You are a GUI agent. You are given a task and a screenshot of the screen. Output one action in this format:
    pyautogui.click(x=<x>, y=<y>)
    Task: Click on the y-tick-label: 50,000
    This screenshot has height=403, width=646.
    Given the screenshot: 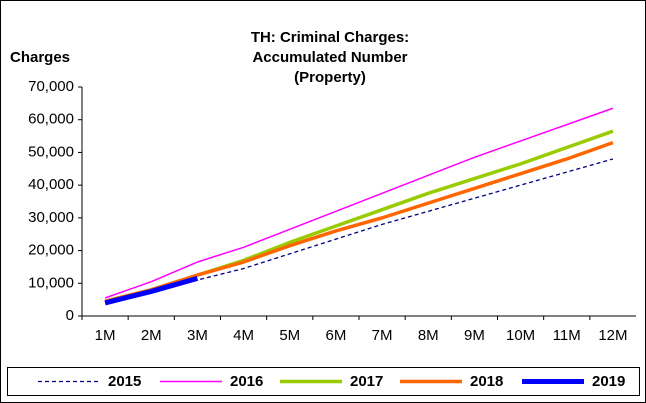 What is the action you would take?
    pyautogui.click(x=51, y=151)
    